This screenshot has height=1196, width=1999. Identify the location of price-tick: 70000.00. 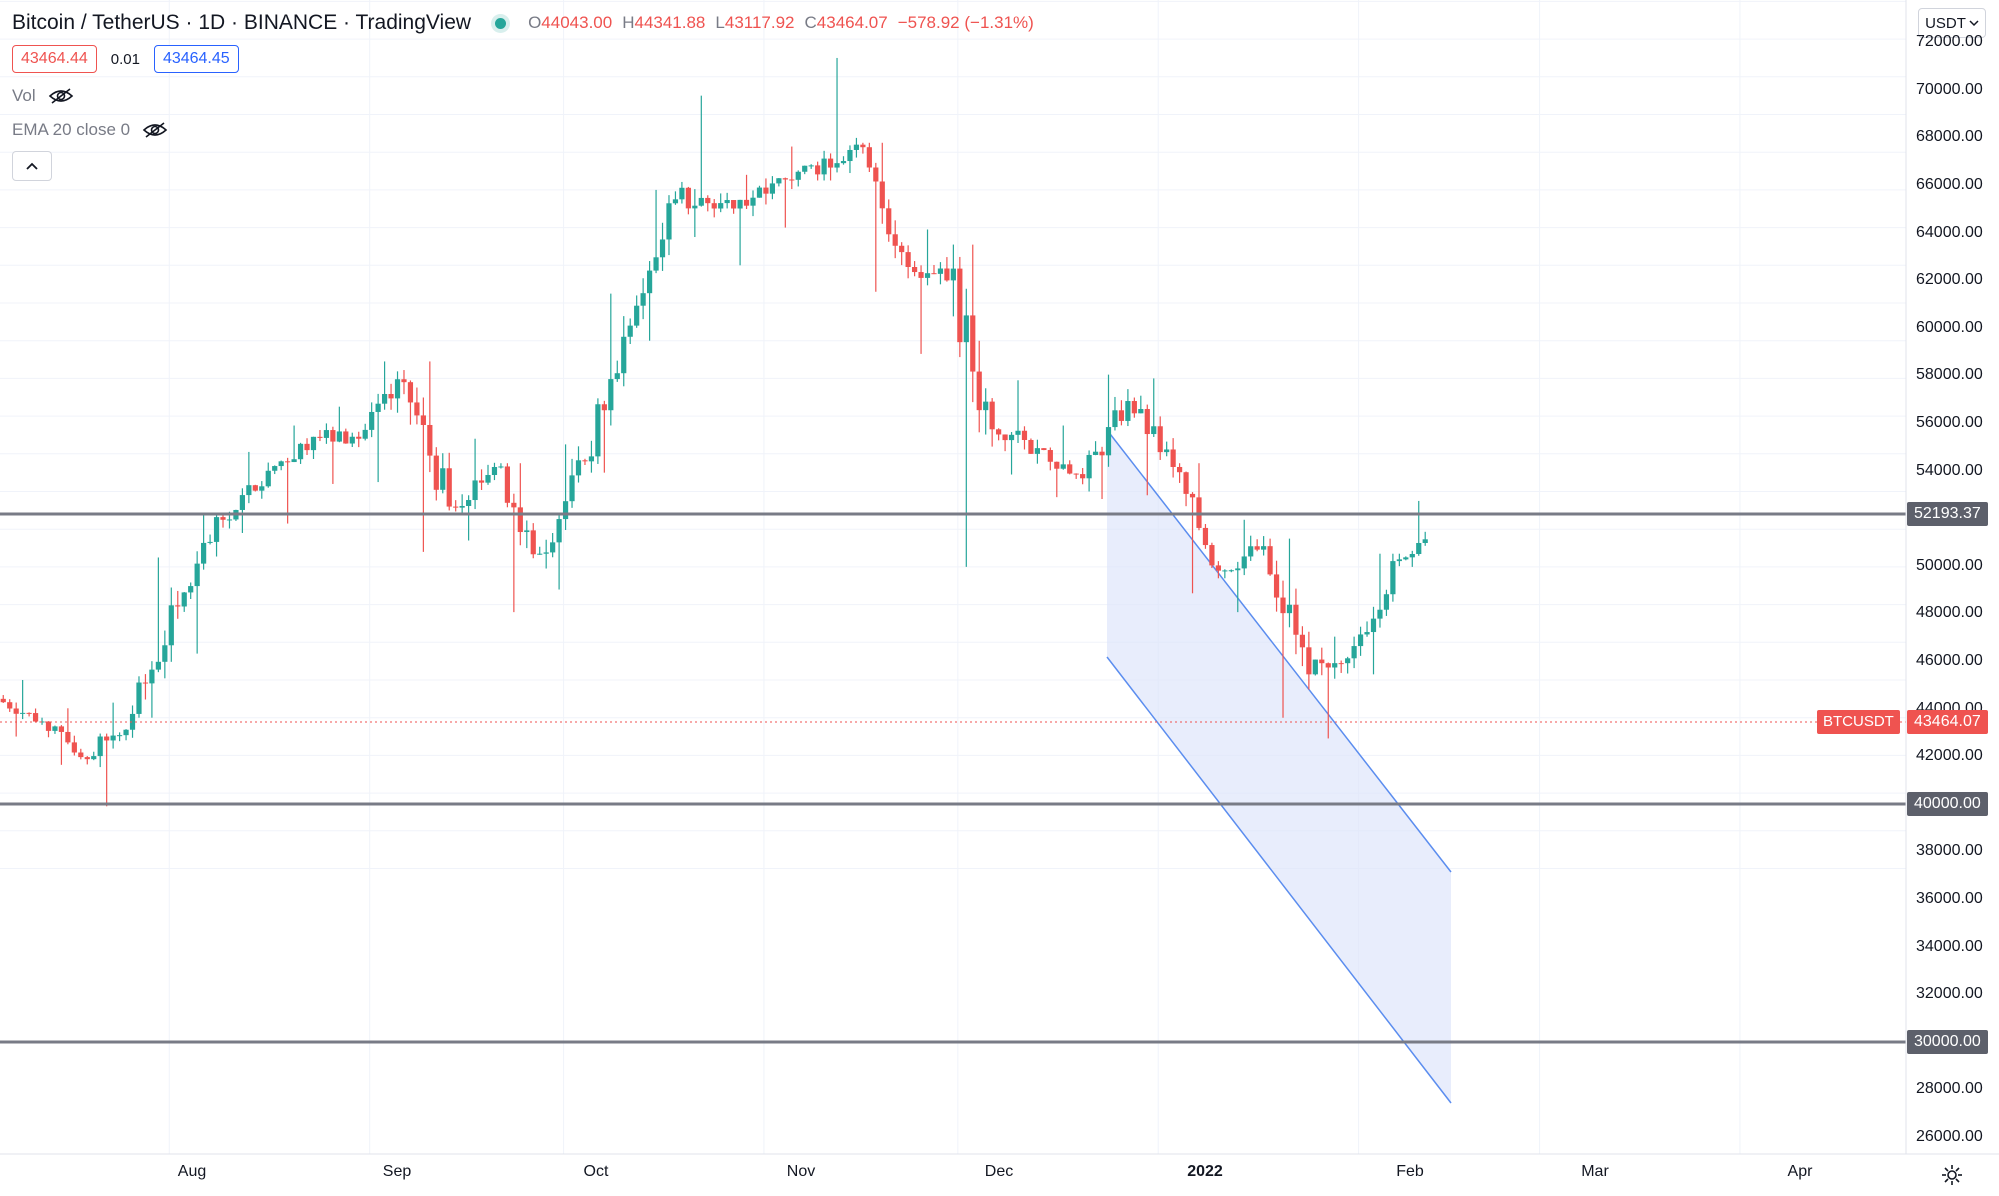
(1949, 89).